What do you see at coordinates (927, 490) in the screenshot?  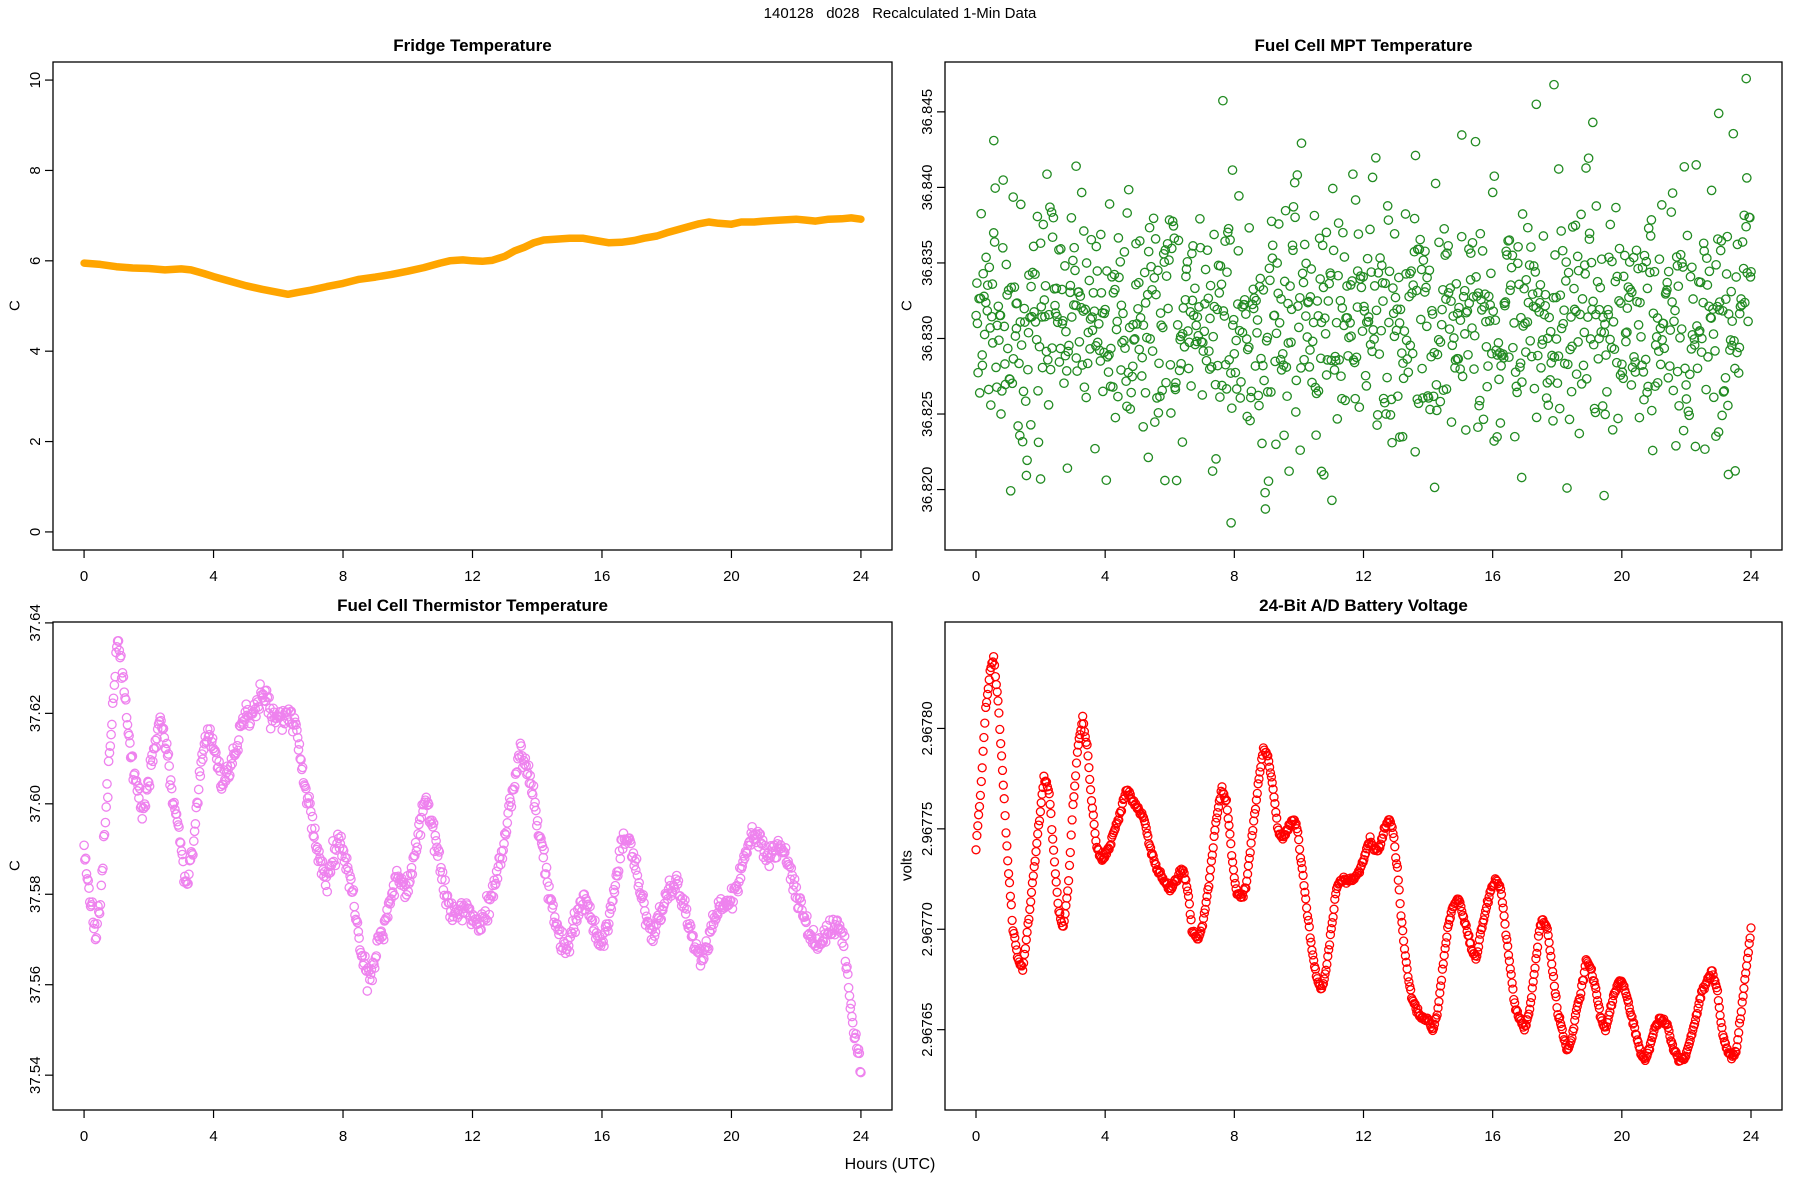 I see `svg-text: 36.820` at bounding box center [927, 490].